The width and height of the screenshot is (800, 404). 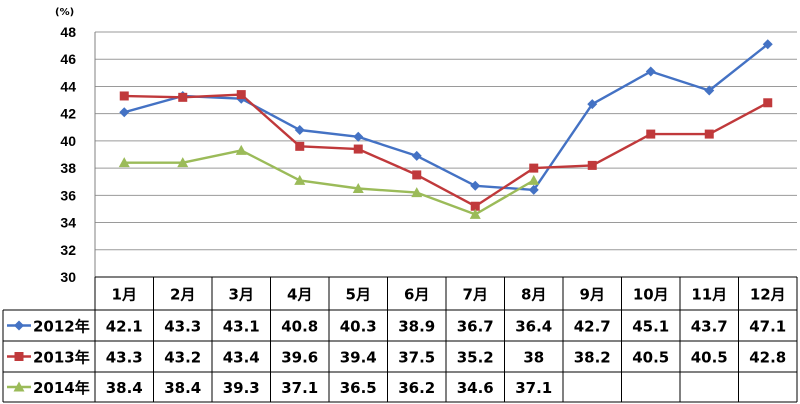 What do you see at coordinates (68, 59) in the screenshot?
I see `y-tick-label: 46` at bounding box center [68, 59].